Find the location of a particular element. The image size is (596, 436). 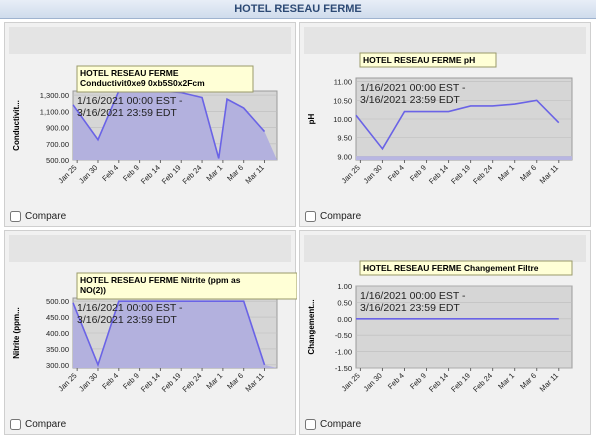

y-tick-label: 11.00 is located at coordinates (343, 82).